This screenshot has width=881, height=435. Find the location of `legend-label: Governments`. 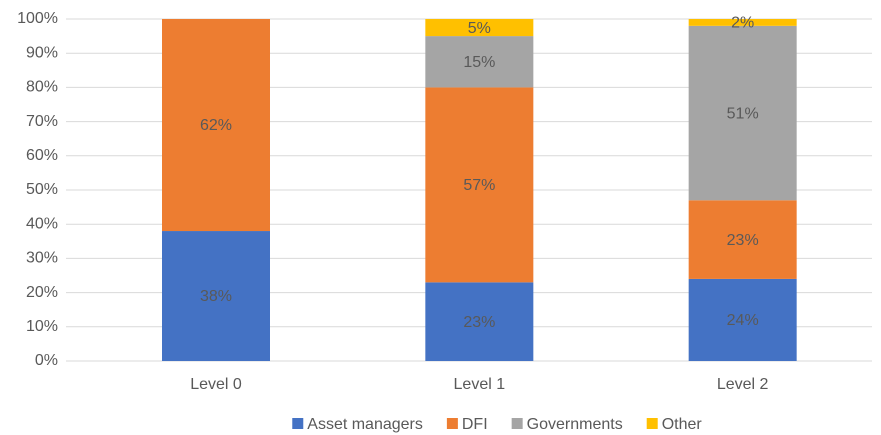

legend-label: Governments is located at coordinates (575, 424).